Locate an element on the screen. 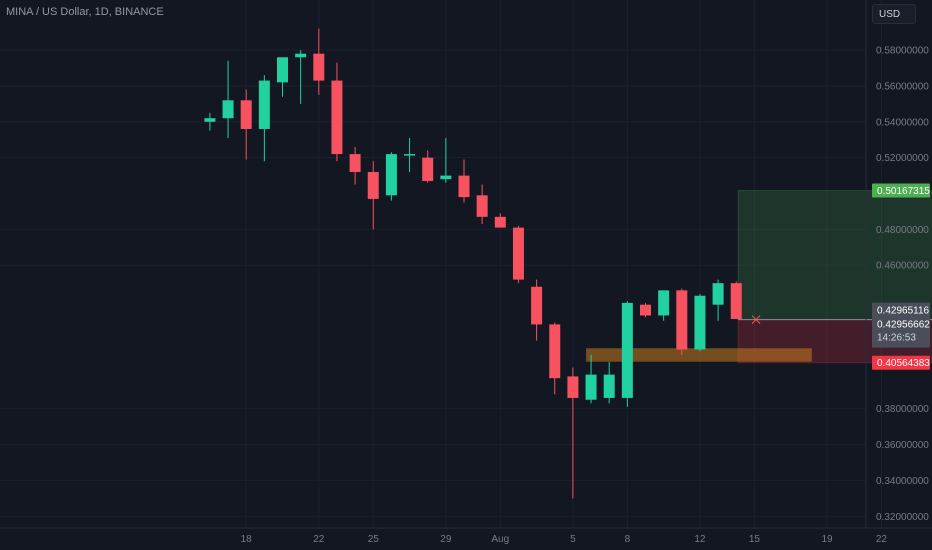  x-tick-label: 15 is located at coordinates (755, 539).